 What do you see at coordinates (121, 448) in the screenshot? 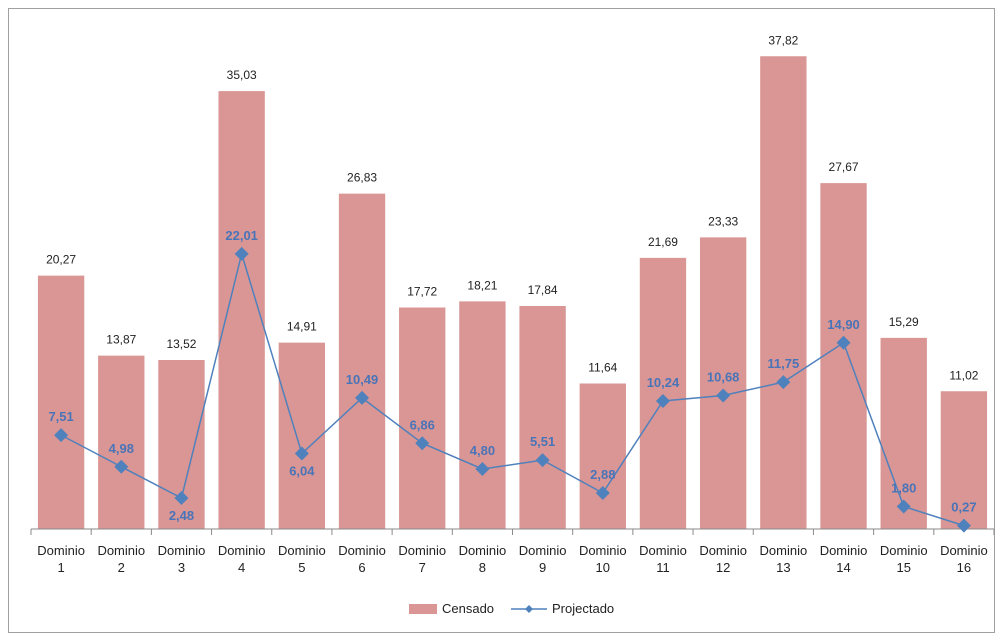
I see `projected-label-2: 4,98` at bounding box center [121, 448].